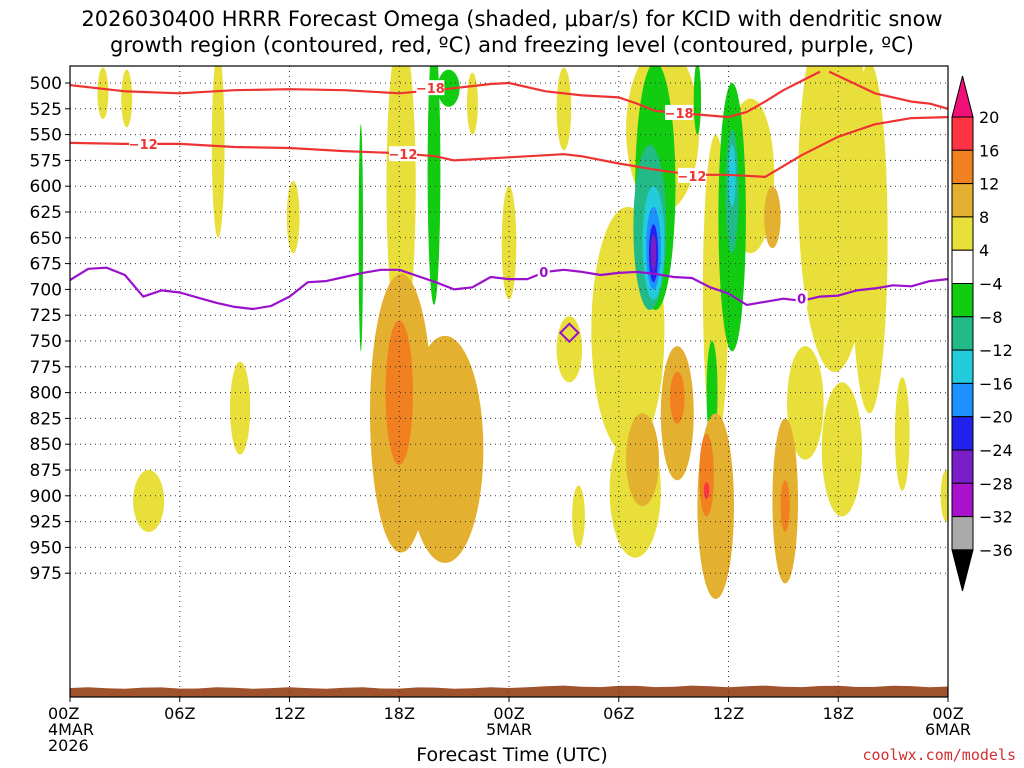  I want to click on y-tick-label: 725, so click(46, 316).